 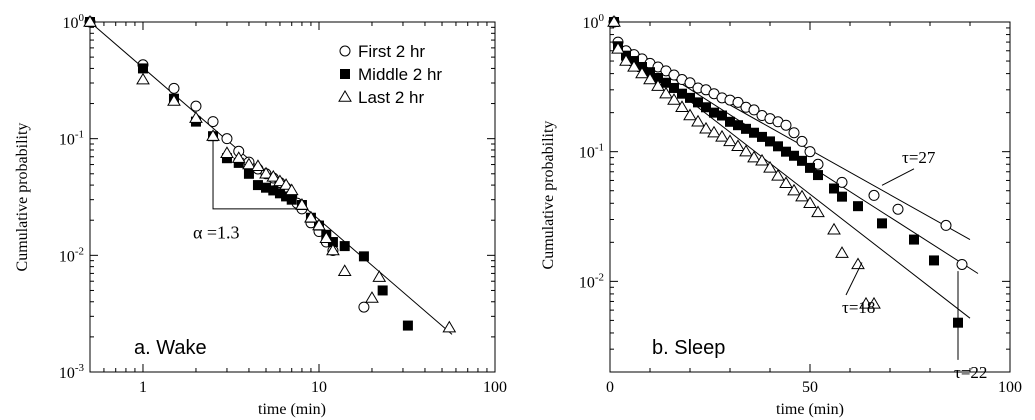 What do you see at coordinates (495, 387) in the screenshot?
I see `x-tick-label-a: 100` at bounding box center [495, 387].